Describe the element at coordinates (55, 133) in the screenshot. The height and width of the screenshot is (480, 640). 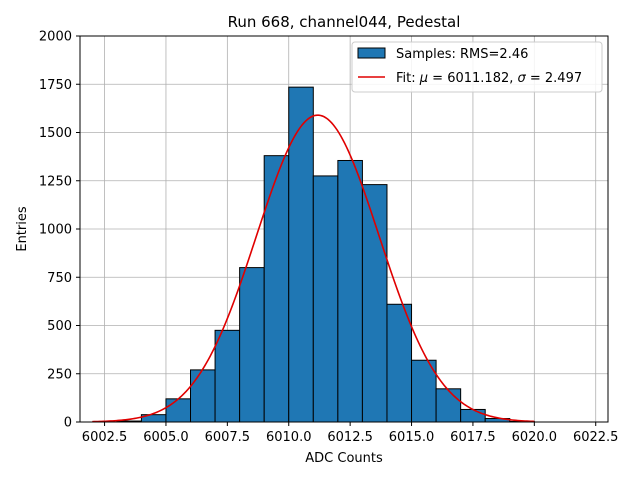
I see `y-tick-label: 1500` at that location.